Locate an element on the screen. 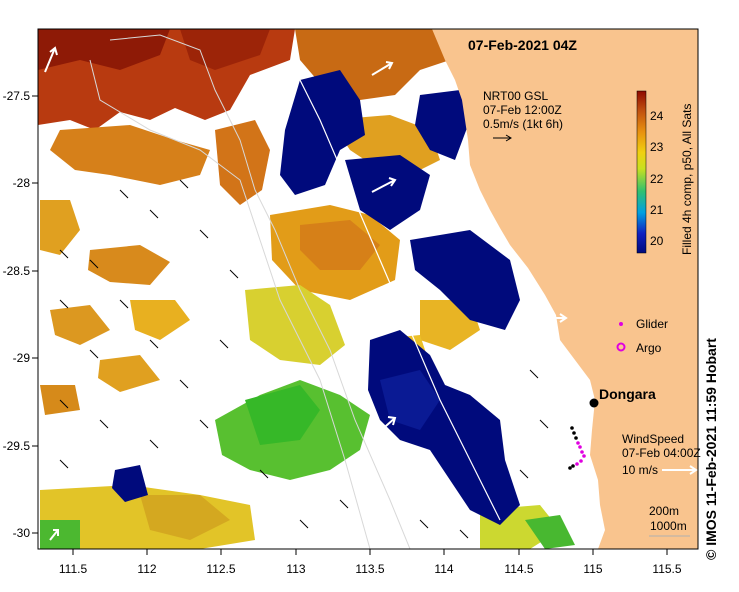 This screenshot has width=739, height=592. isobath-legend-label: 1000m is located at coordinates (668, 526).